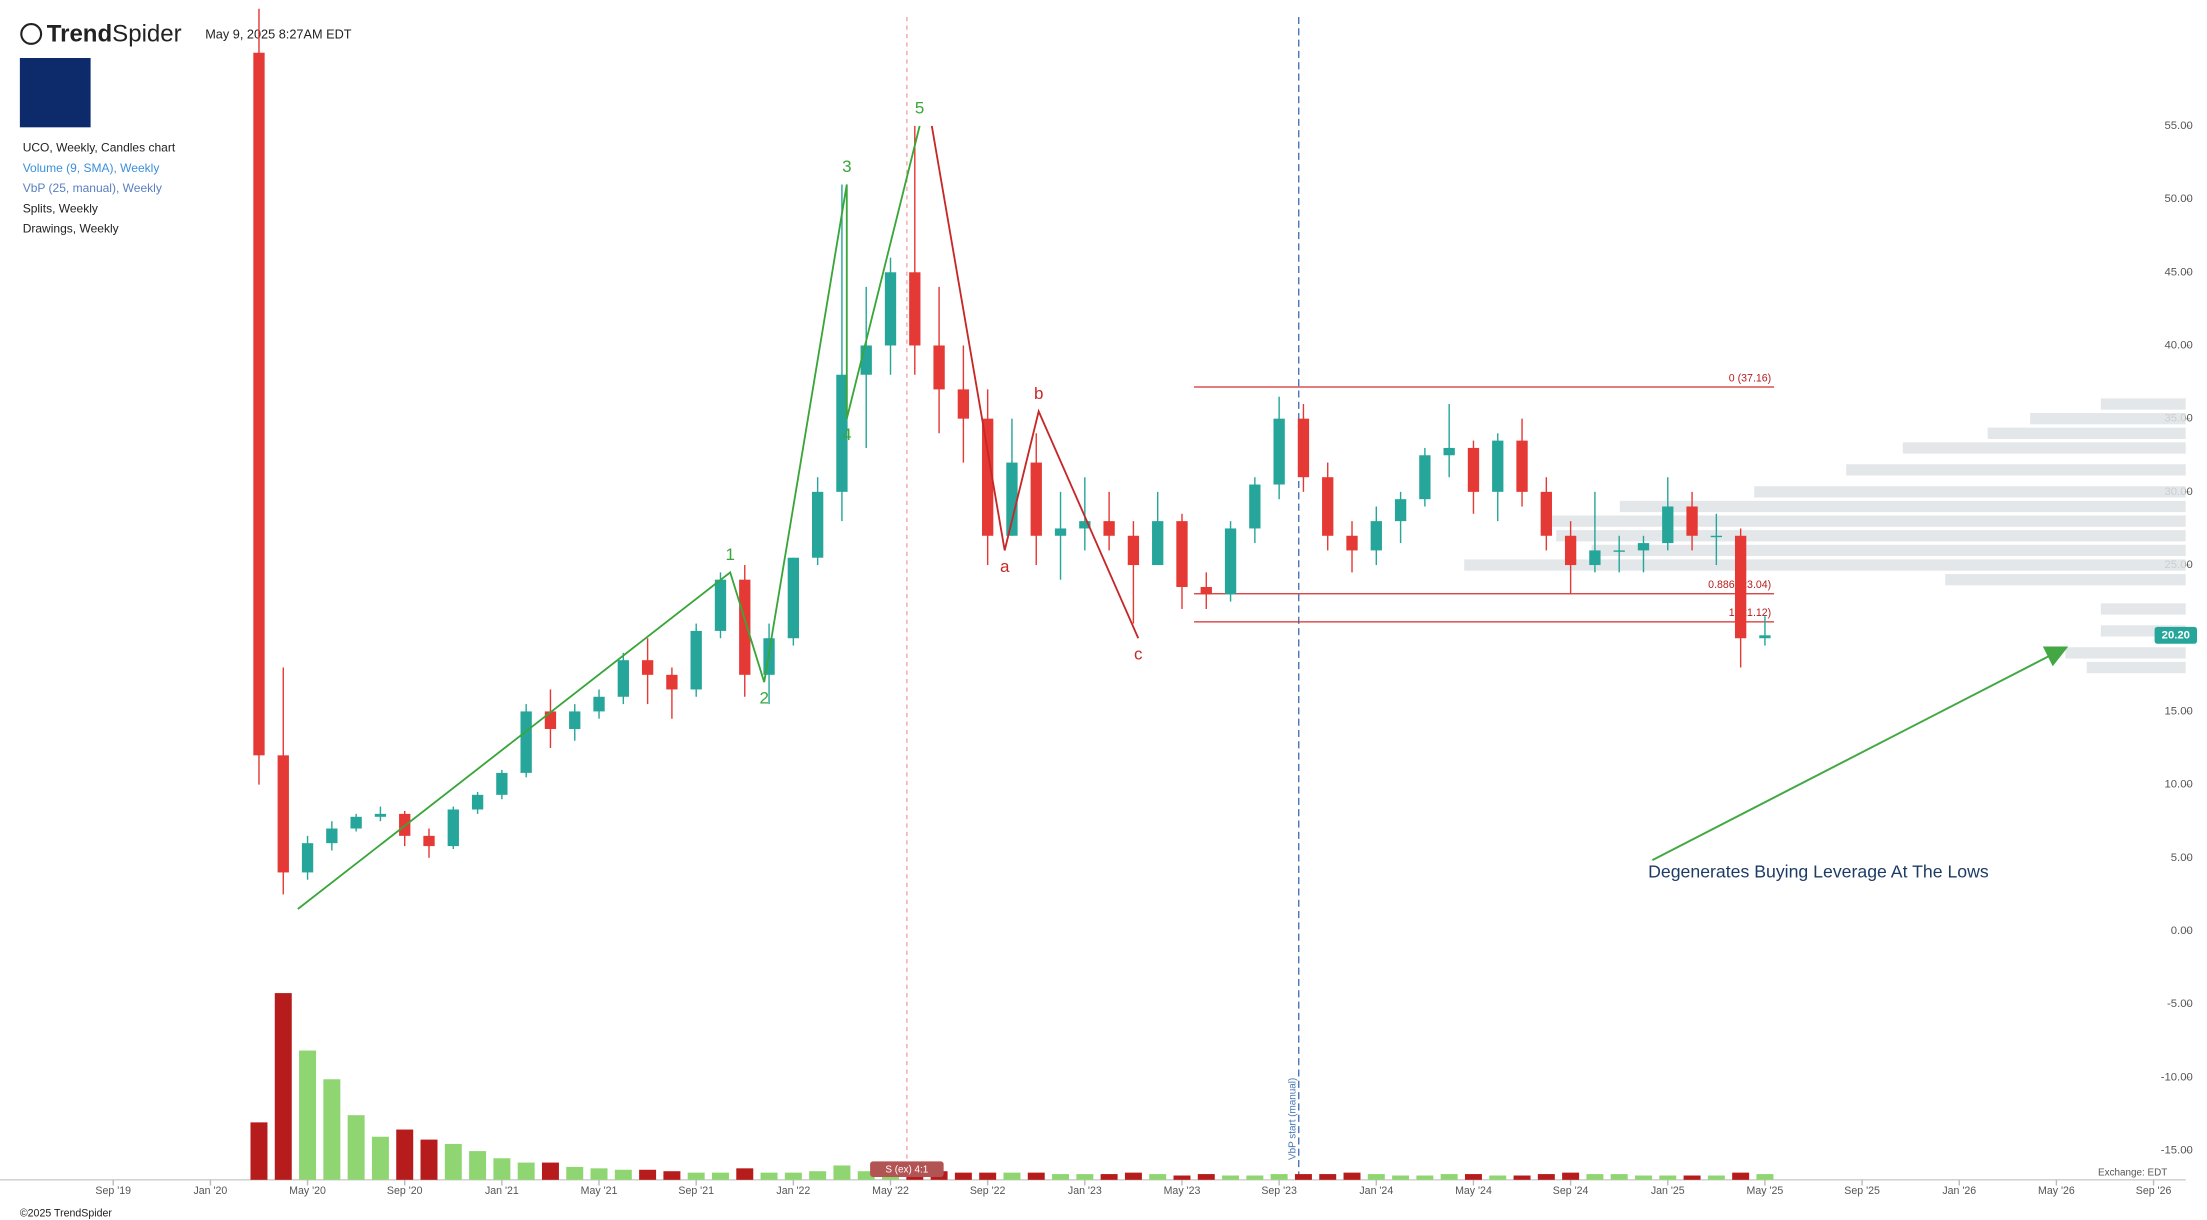 The width and height of the screenshot is (2207, 1220). Describe the element at coordinates (1959, 1191) in the screenshot. I see `x-tick-label: Jan '26` at that location.